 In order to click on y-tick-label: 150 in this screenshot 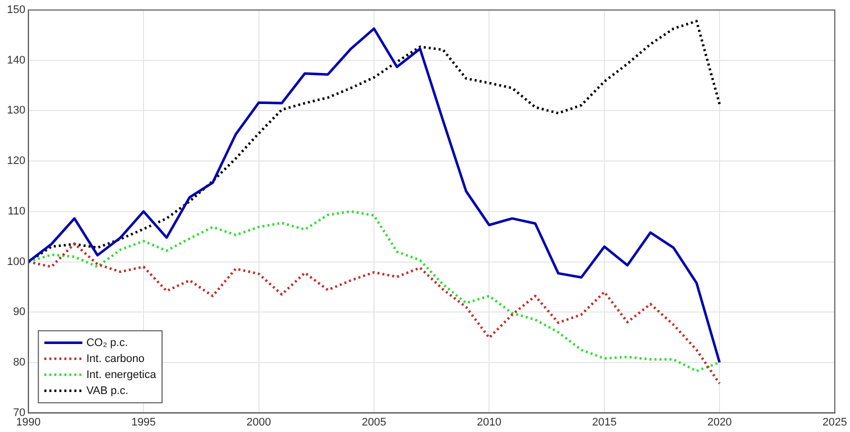, I will do `click(16, 10)`.